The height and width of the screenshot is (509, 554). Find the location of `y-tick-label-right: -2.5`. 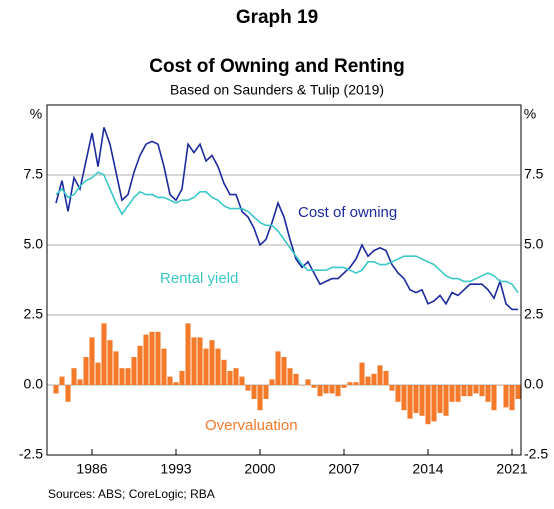

y-tick-label-right: -2.5 is located at coordinates (536, 454).